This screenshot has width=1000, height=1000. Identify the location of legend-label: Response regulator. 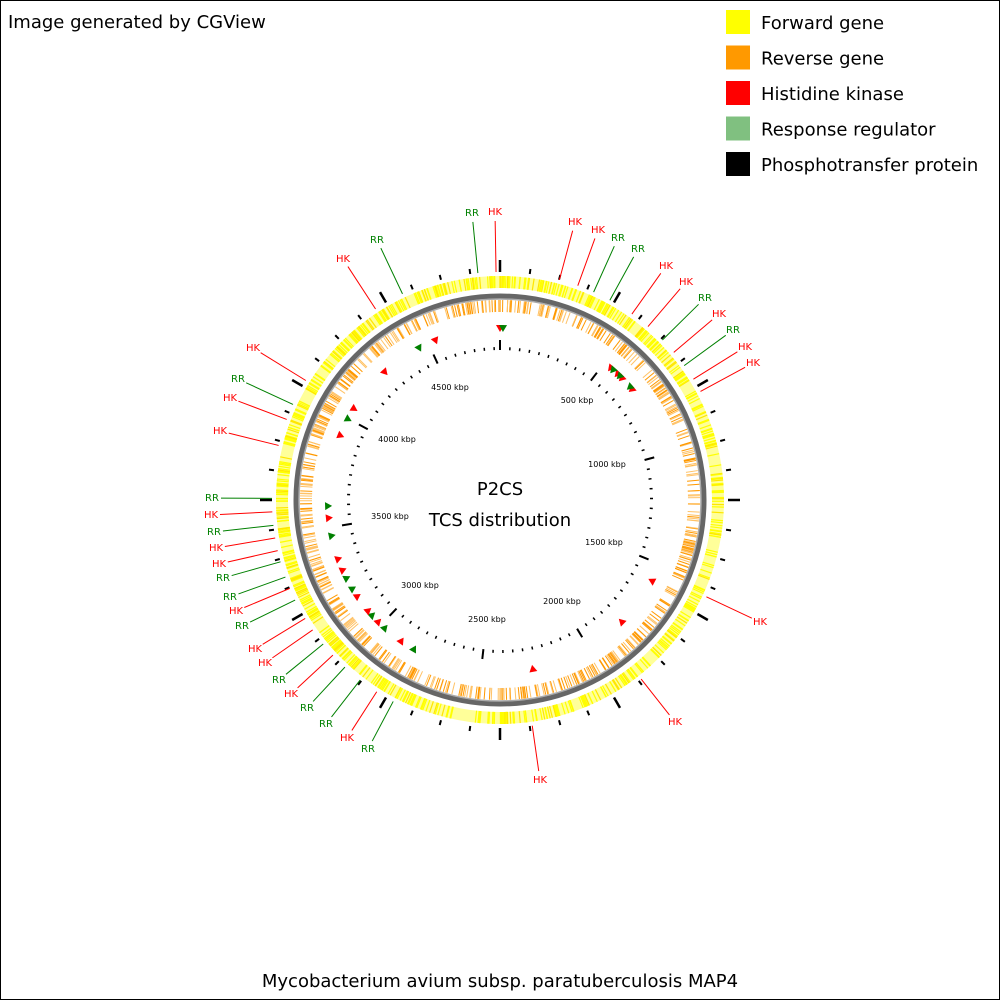
(848, 130).